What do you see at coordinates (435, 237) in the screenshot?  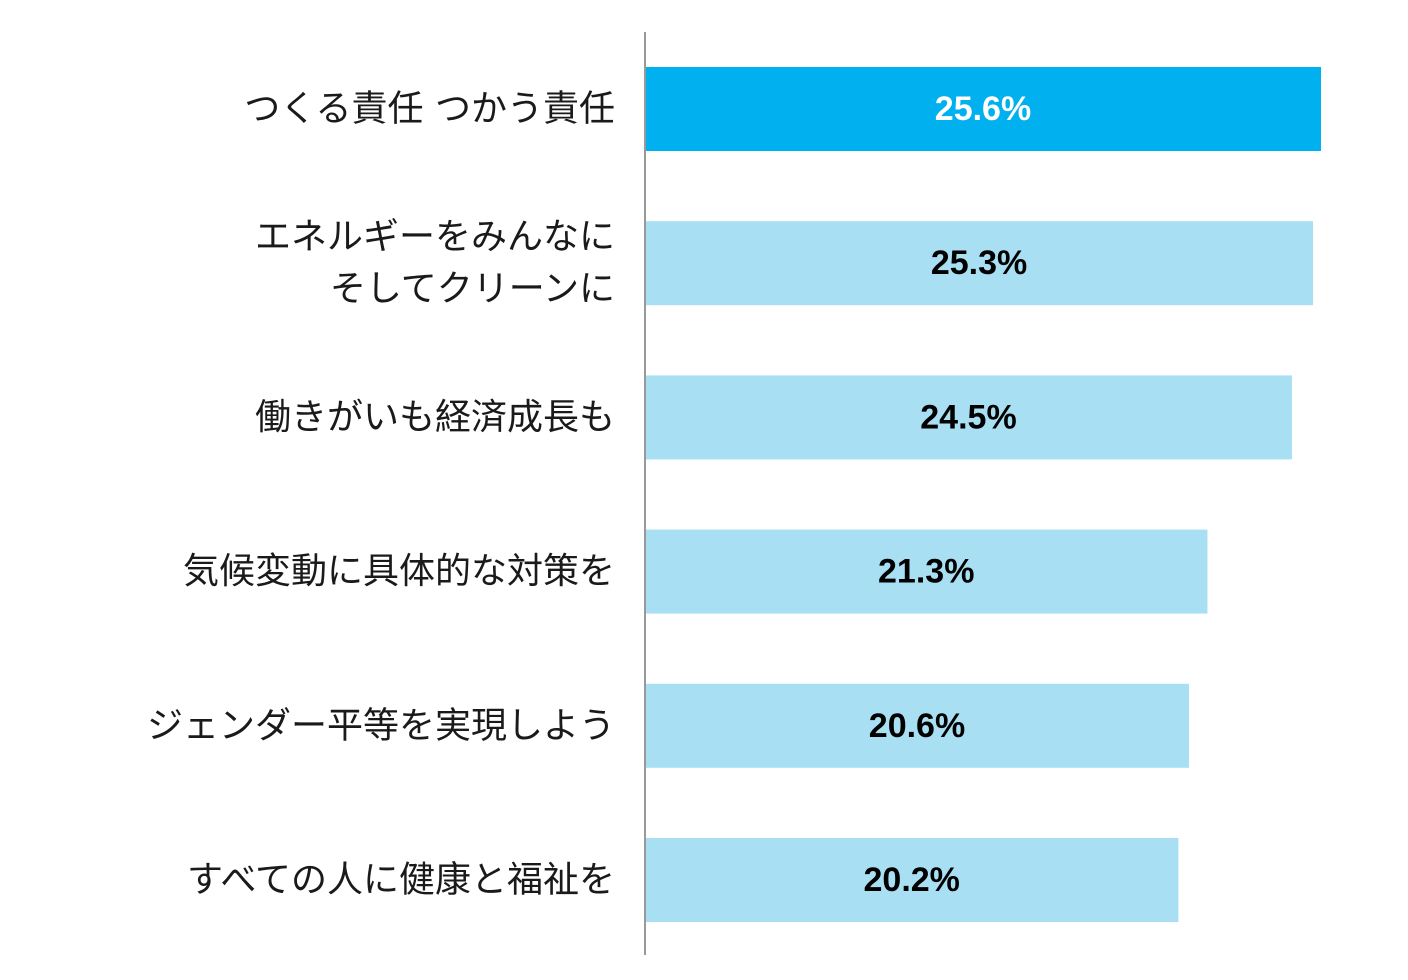 I see `category-label-1-line-0: エネルギーをみんなに` at bounding box center [435, 237].